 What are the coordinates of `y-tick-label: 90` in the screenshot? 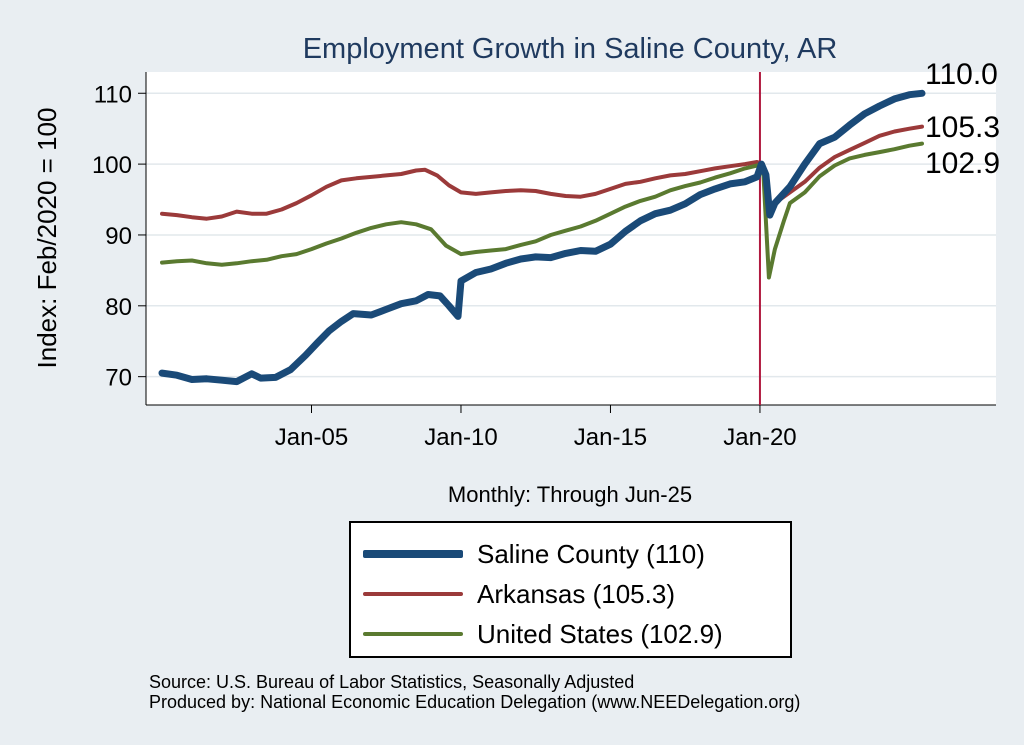 It's located at (118, 236).